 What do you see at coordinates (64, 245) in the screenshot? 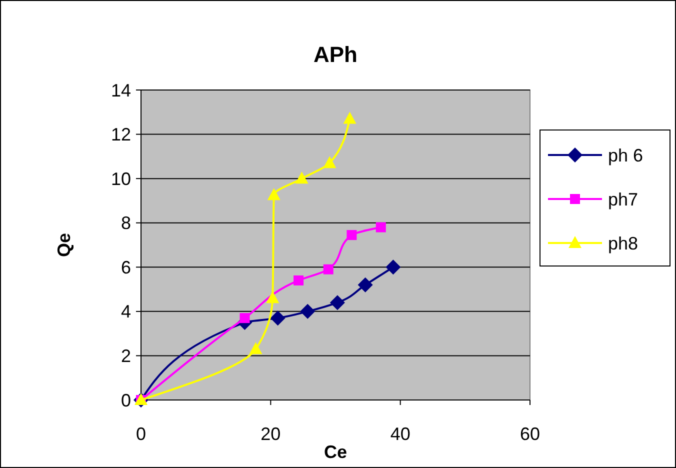
I see `y-axis-title: Qe` at bounding box center [64, 245].